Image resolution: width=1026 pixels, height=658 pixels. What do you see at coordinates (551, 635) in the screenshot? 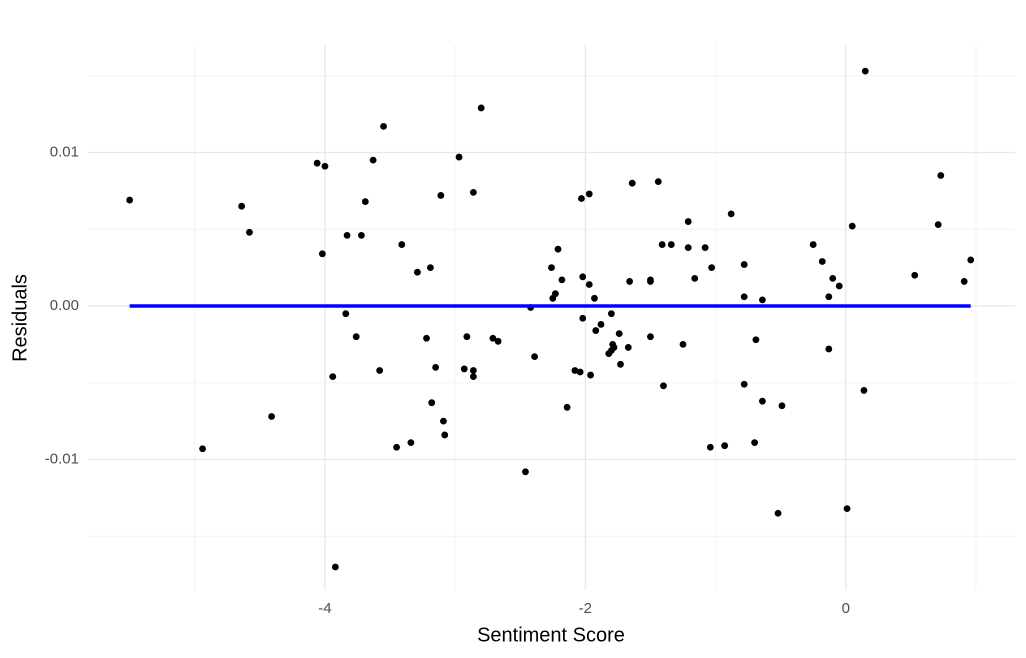
I see `x-axis-title: Sentiment Score` at bounding box center [551, 635].